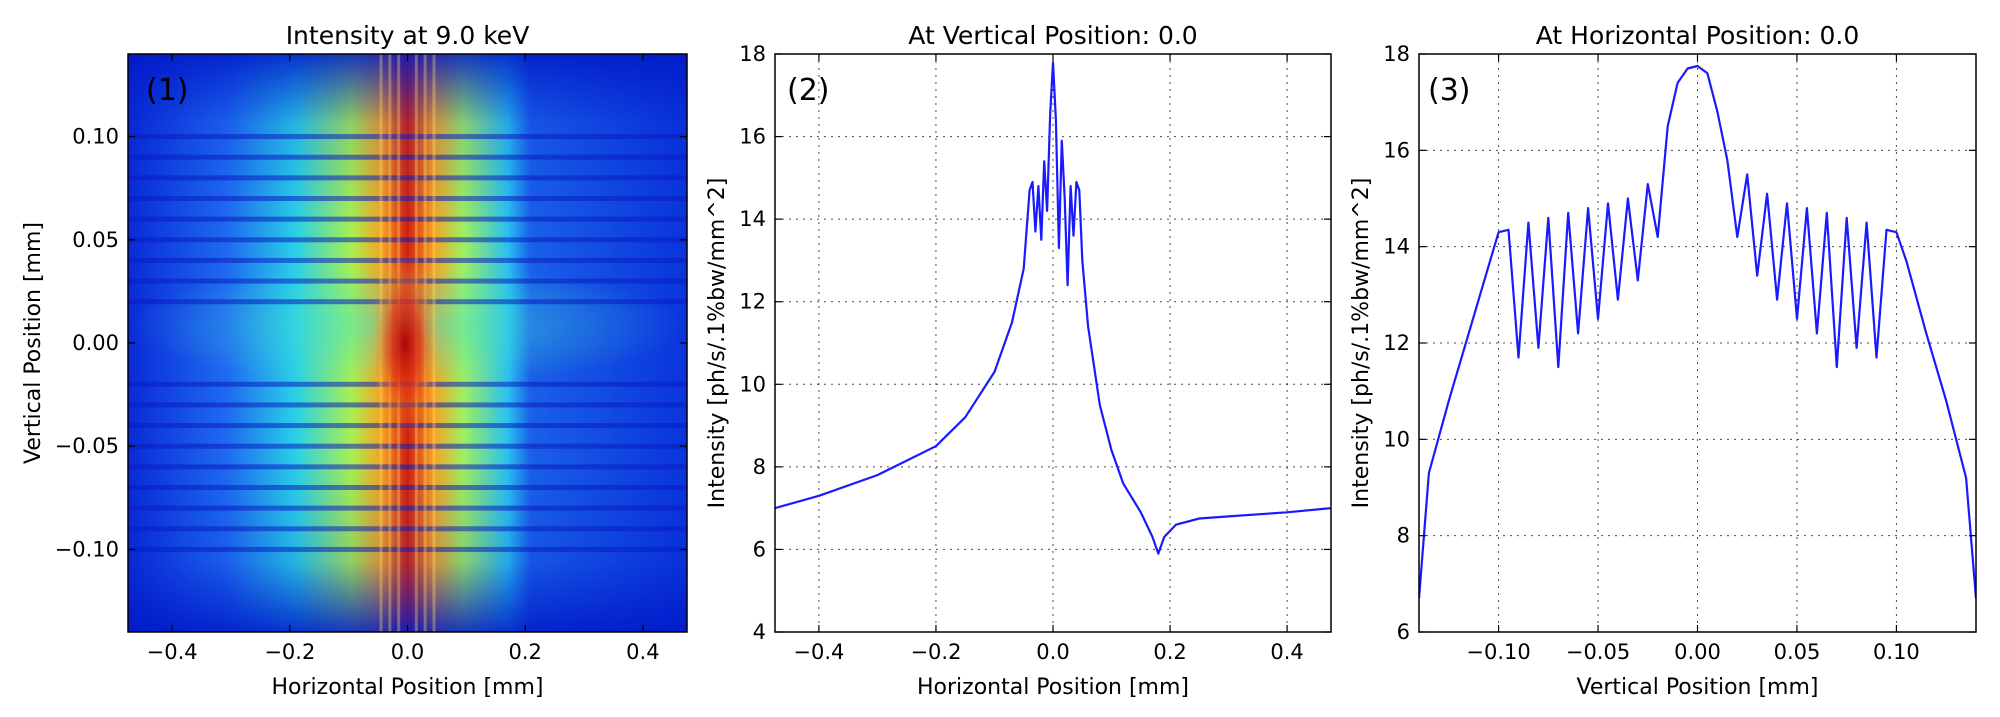 Image resolution: width=2000 pixels, height=717 pixels. I want to click on x-tick-label: 0.05, so click(1797, 652).